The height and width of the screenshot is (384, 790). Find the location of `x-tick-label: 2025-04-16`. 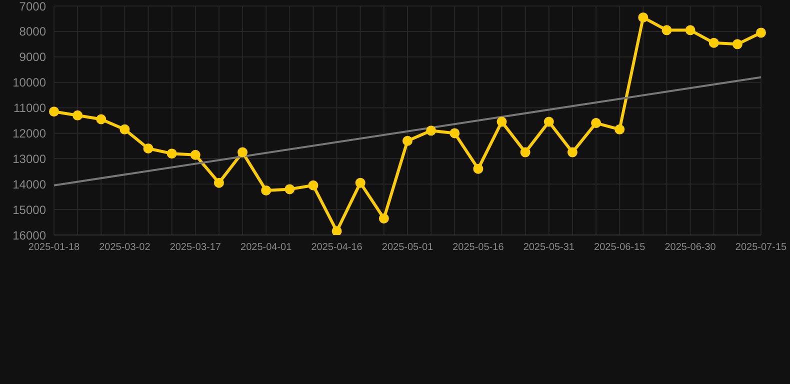

x-tick-label: 2025-04-16 is located at coordinates (337, 248).